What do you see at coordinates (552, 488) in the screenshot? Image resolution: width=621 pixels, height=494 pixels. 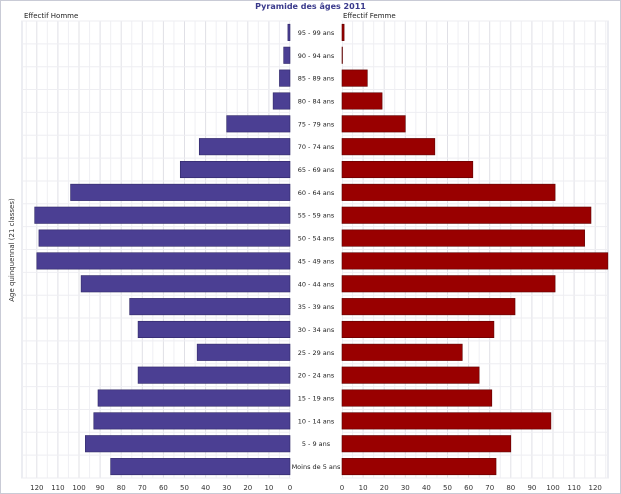 I see `x-tick-label-right: 100` at bounding box center [552, 488].